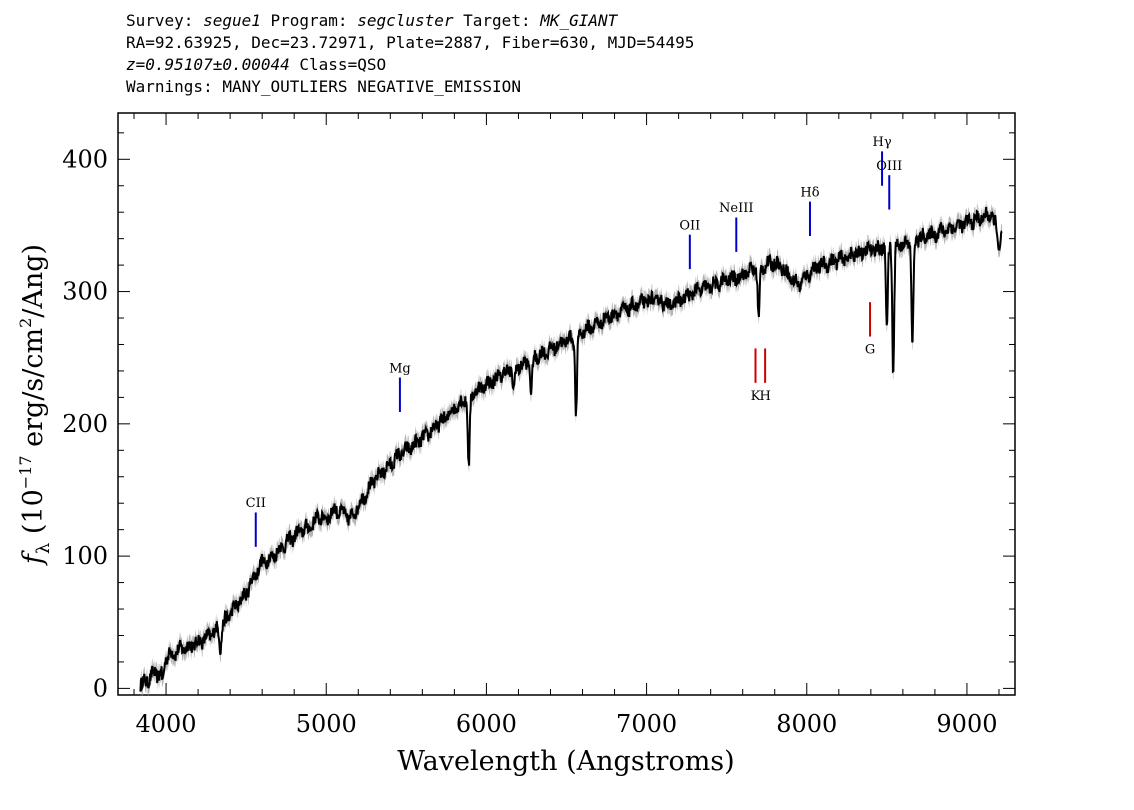 The height and width of the screenshot is (810, 1134). What do you see at coordinates (166, 724) in the screenshot?
I see `x-tick-label: 4000` at bounding box center [166, 724].